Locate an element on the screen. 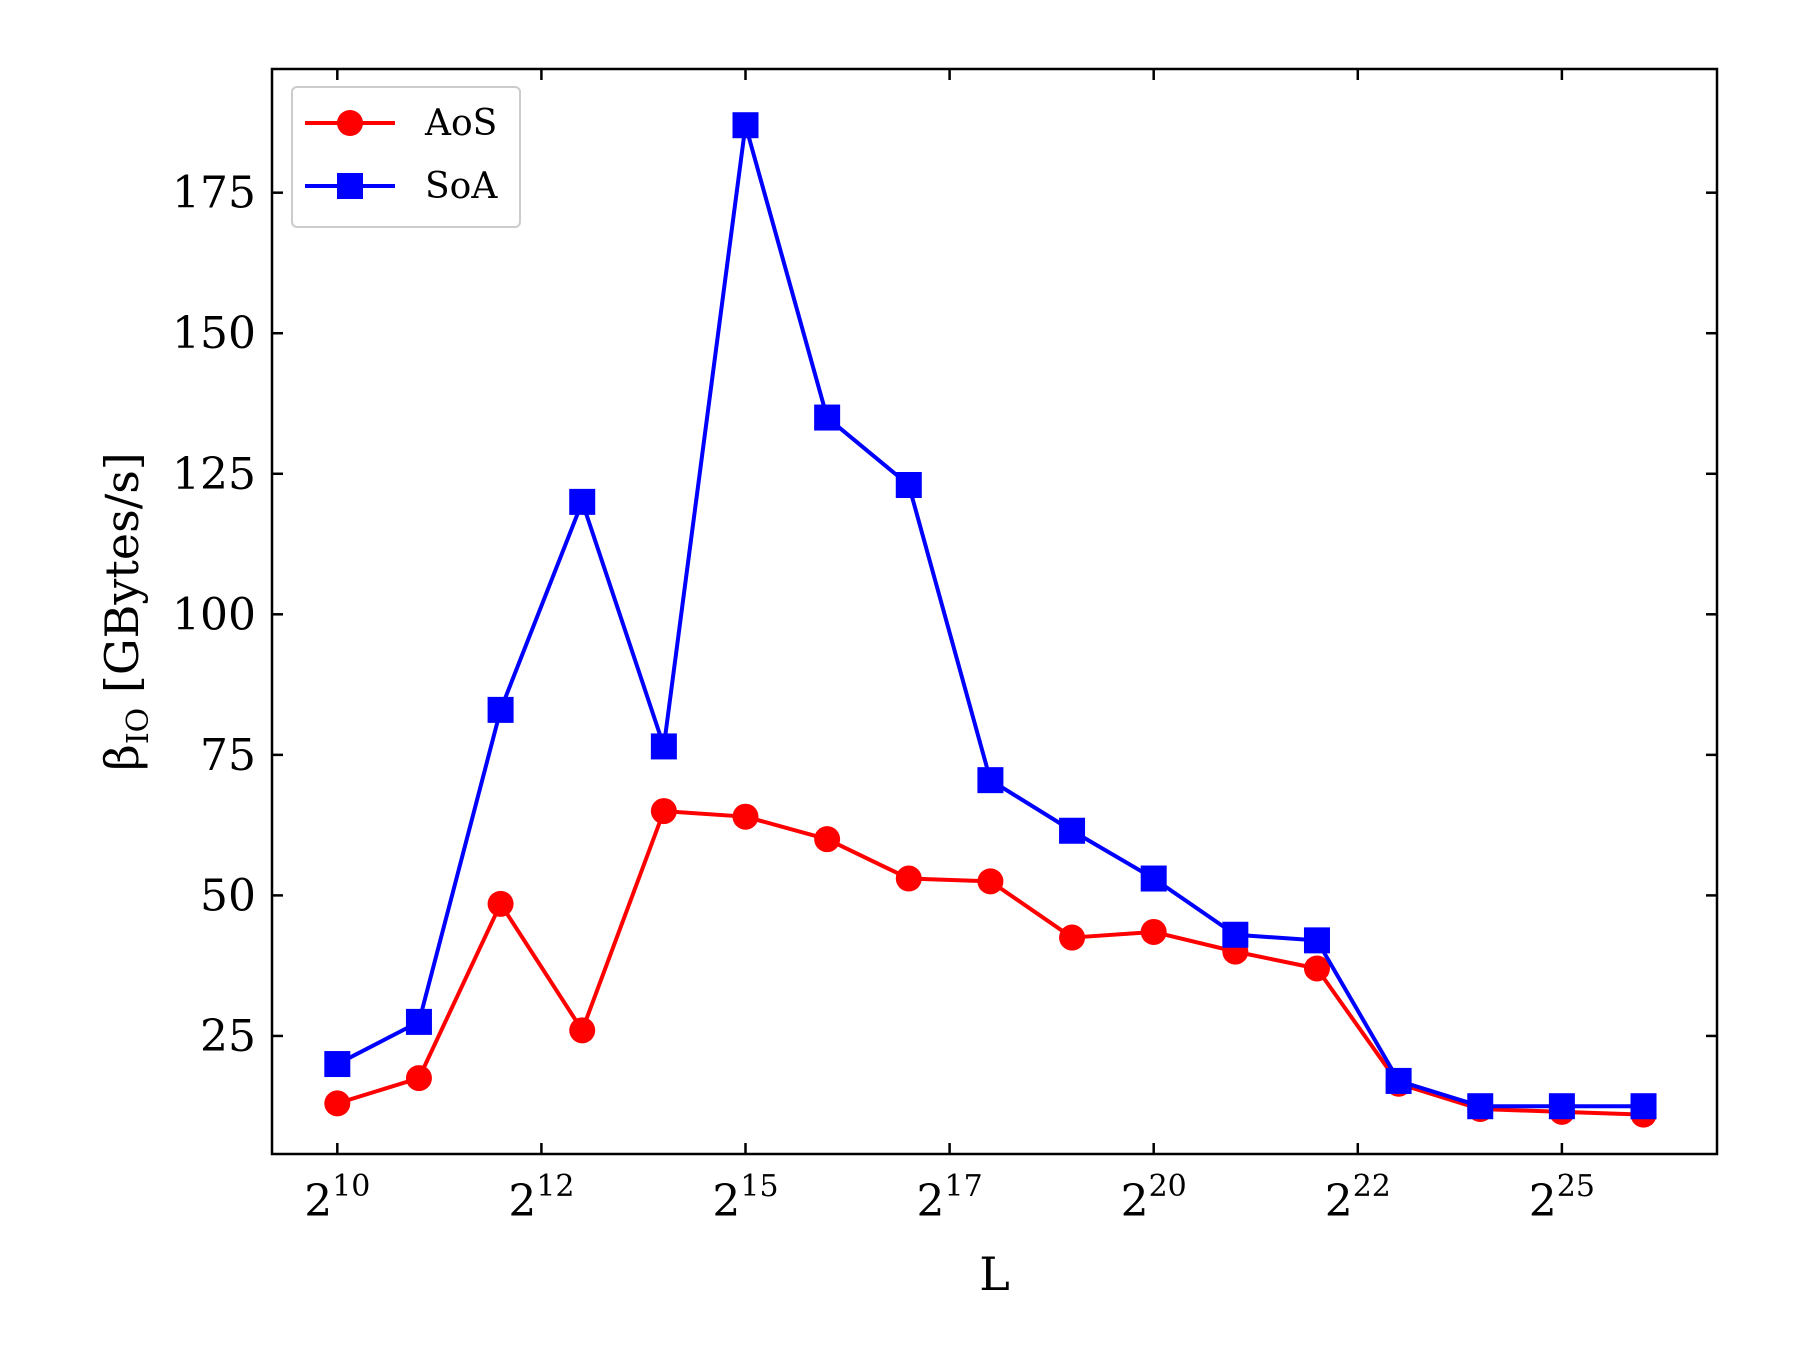 The width and height of the screenshot is (1800, 1350). y-tick-label: 100 is located at coordinates (214, 614).